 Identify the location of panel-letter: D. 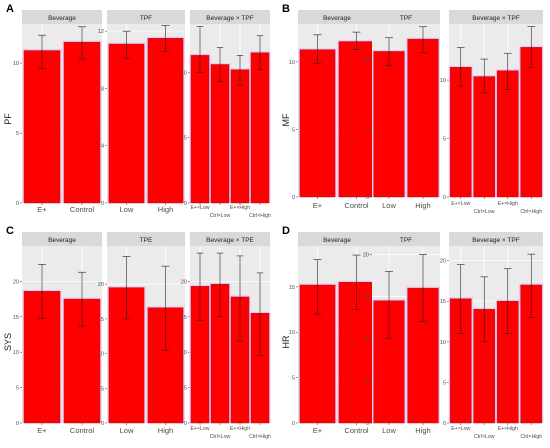
(286, 231).